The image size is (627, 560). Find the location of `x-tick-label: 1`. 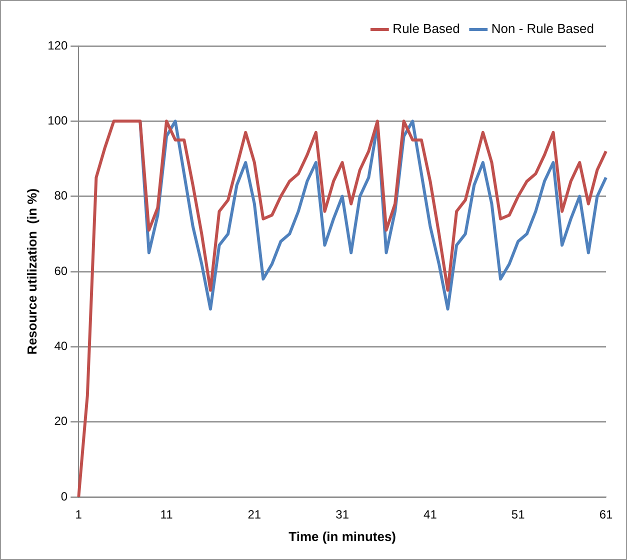

x-tick-label: 1 is located at coordinates (78, 515).